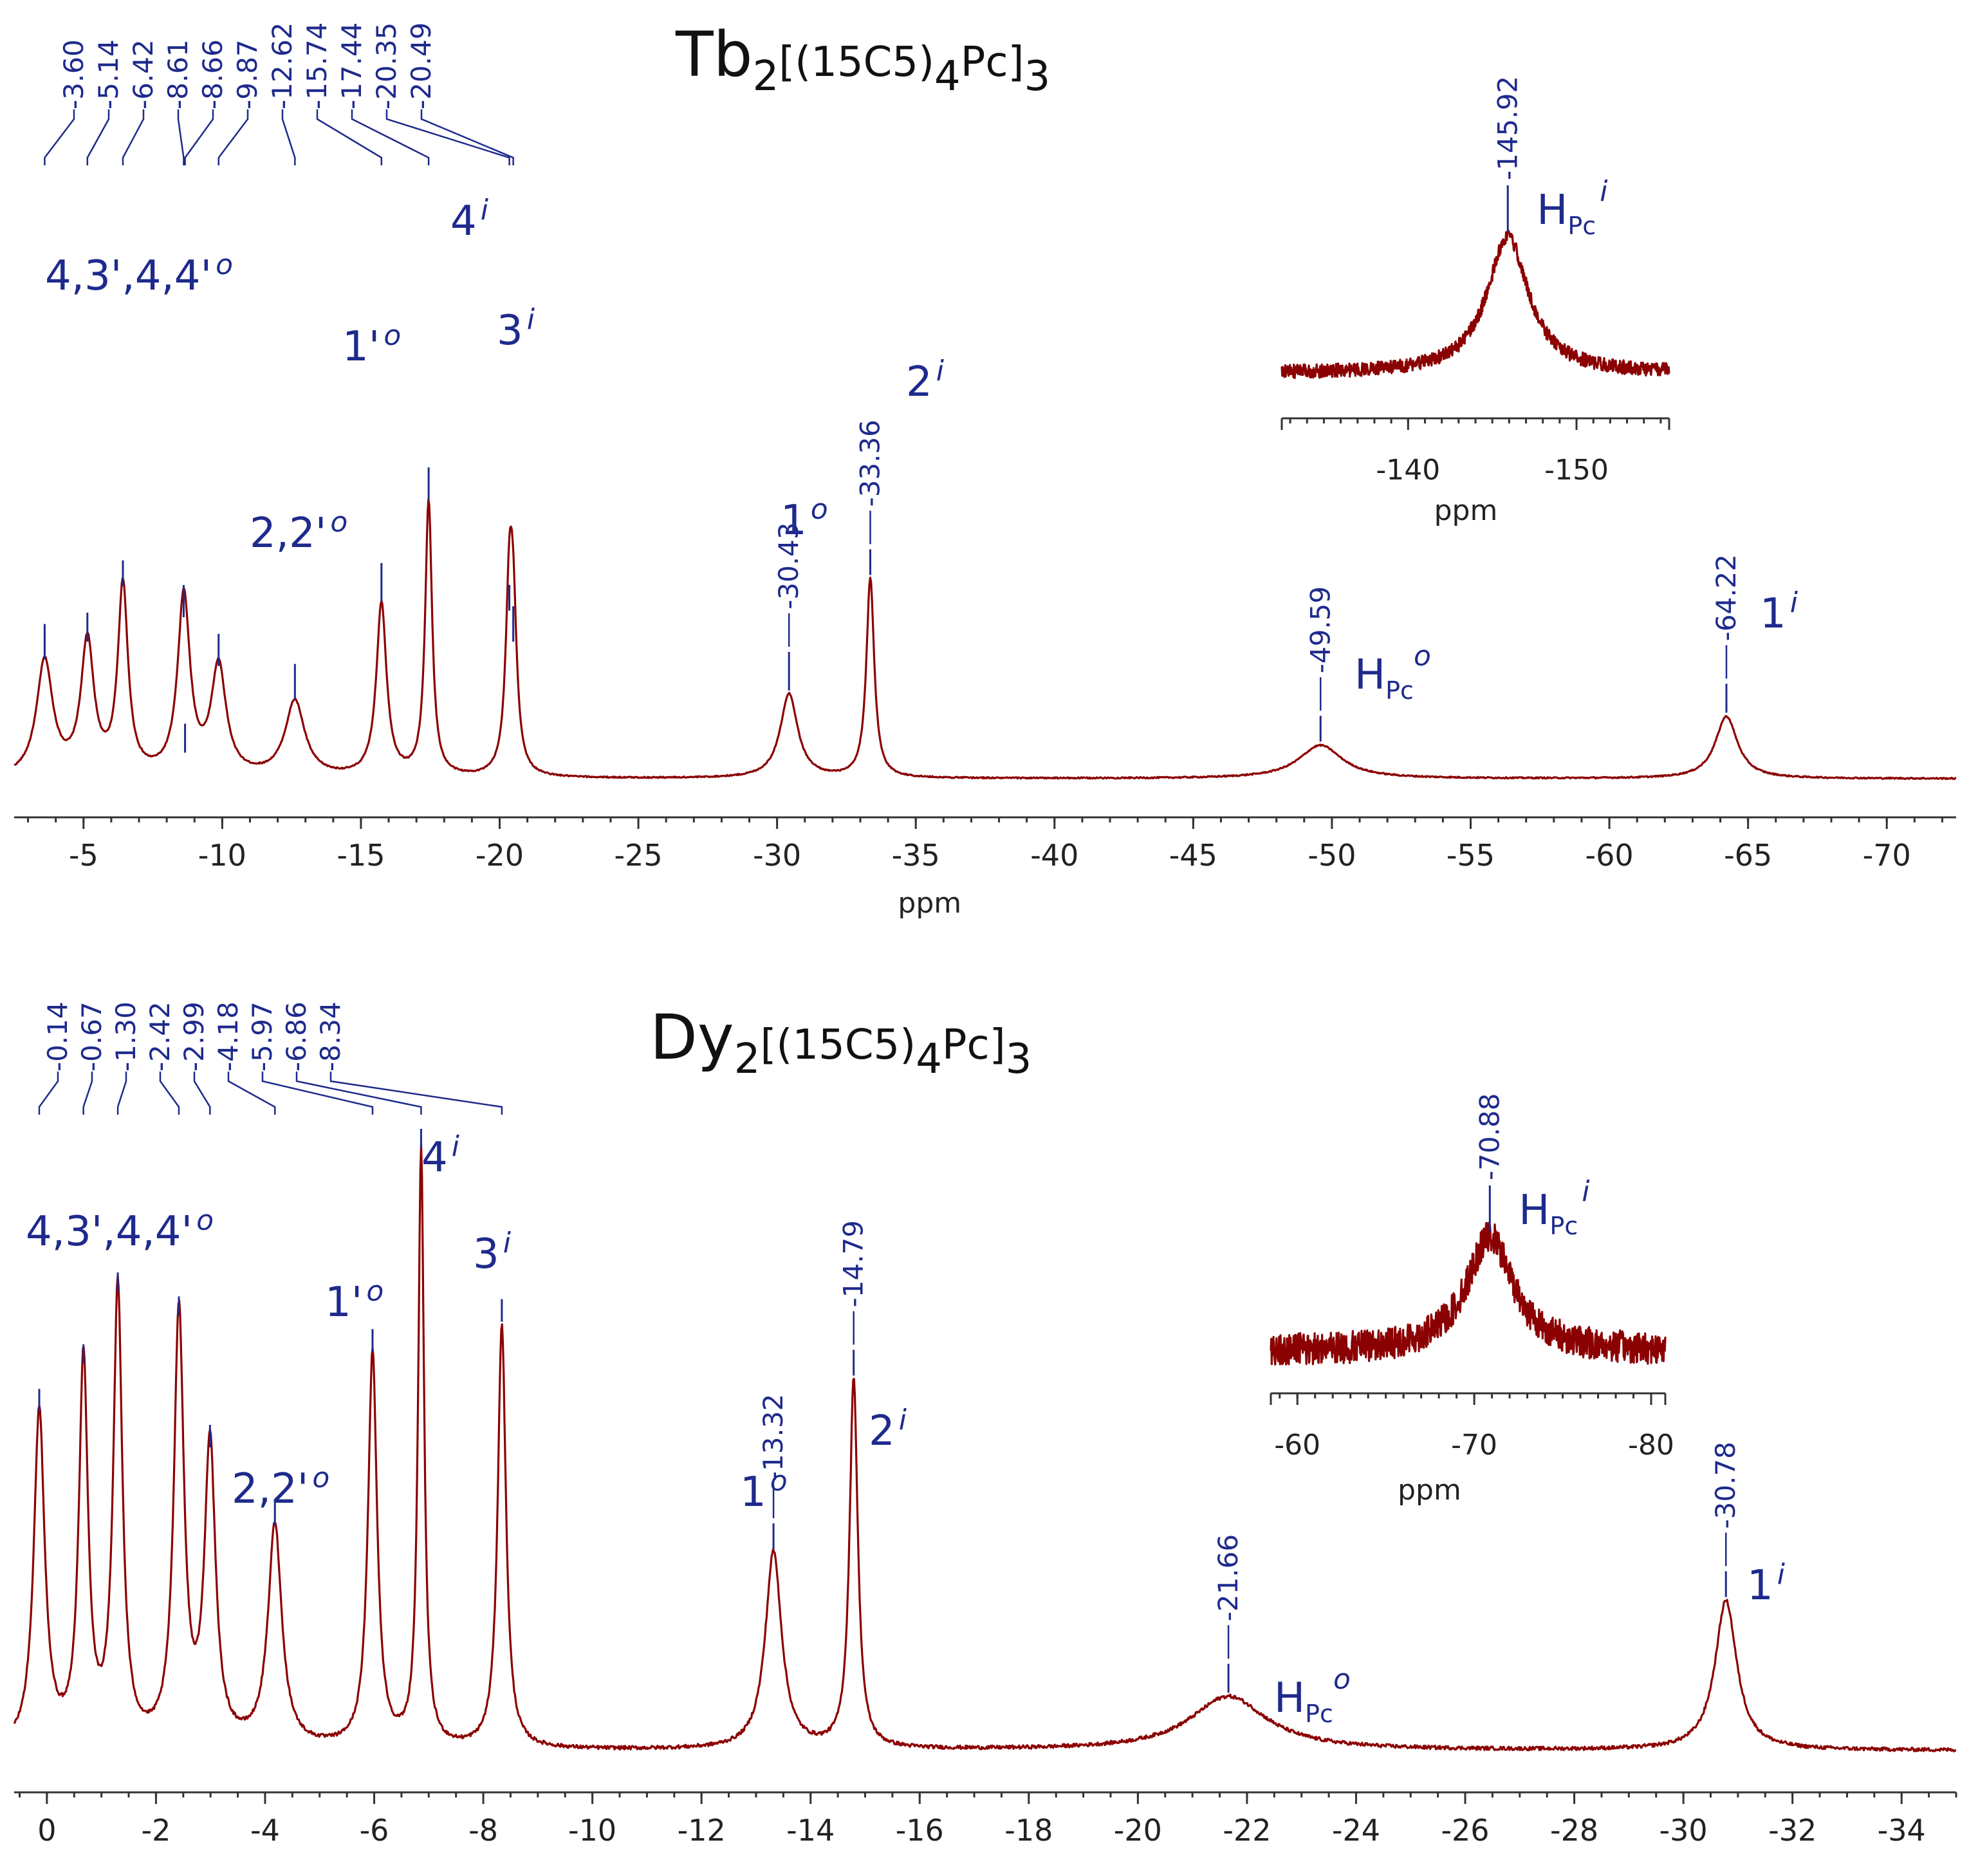 This screenshot has width=1969, height=1876. Describe the element at coordinates (1574, 1830) in the screenshot. I see `x-tick-label: -28` at that location.